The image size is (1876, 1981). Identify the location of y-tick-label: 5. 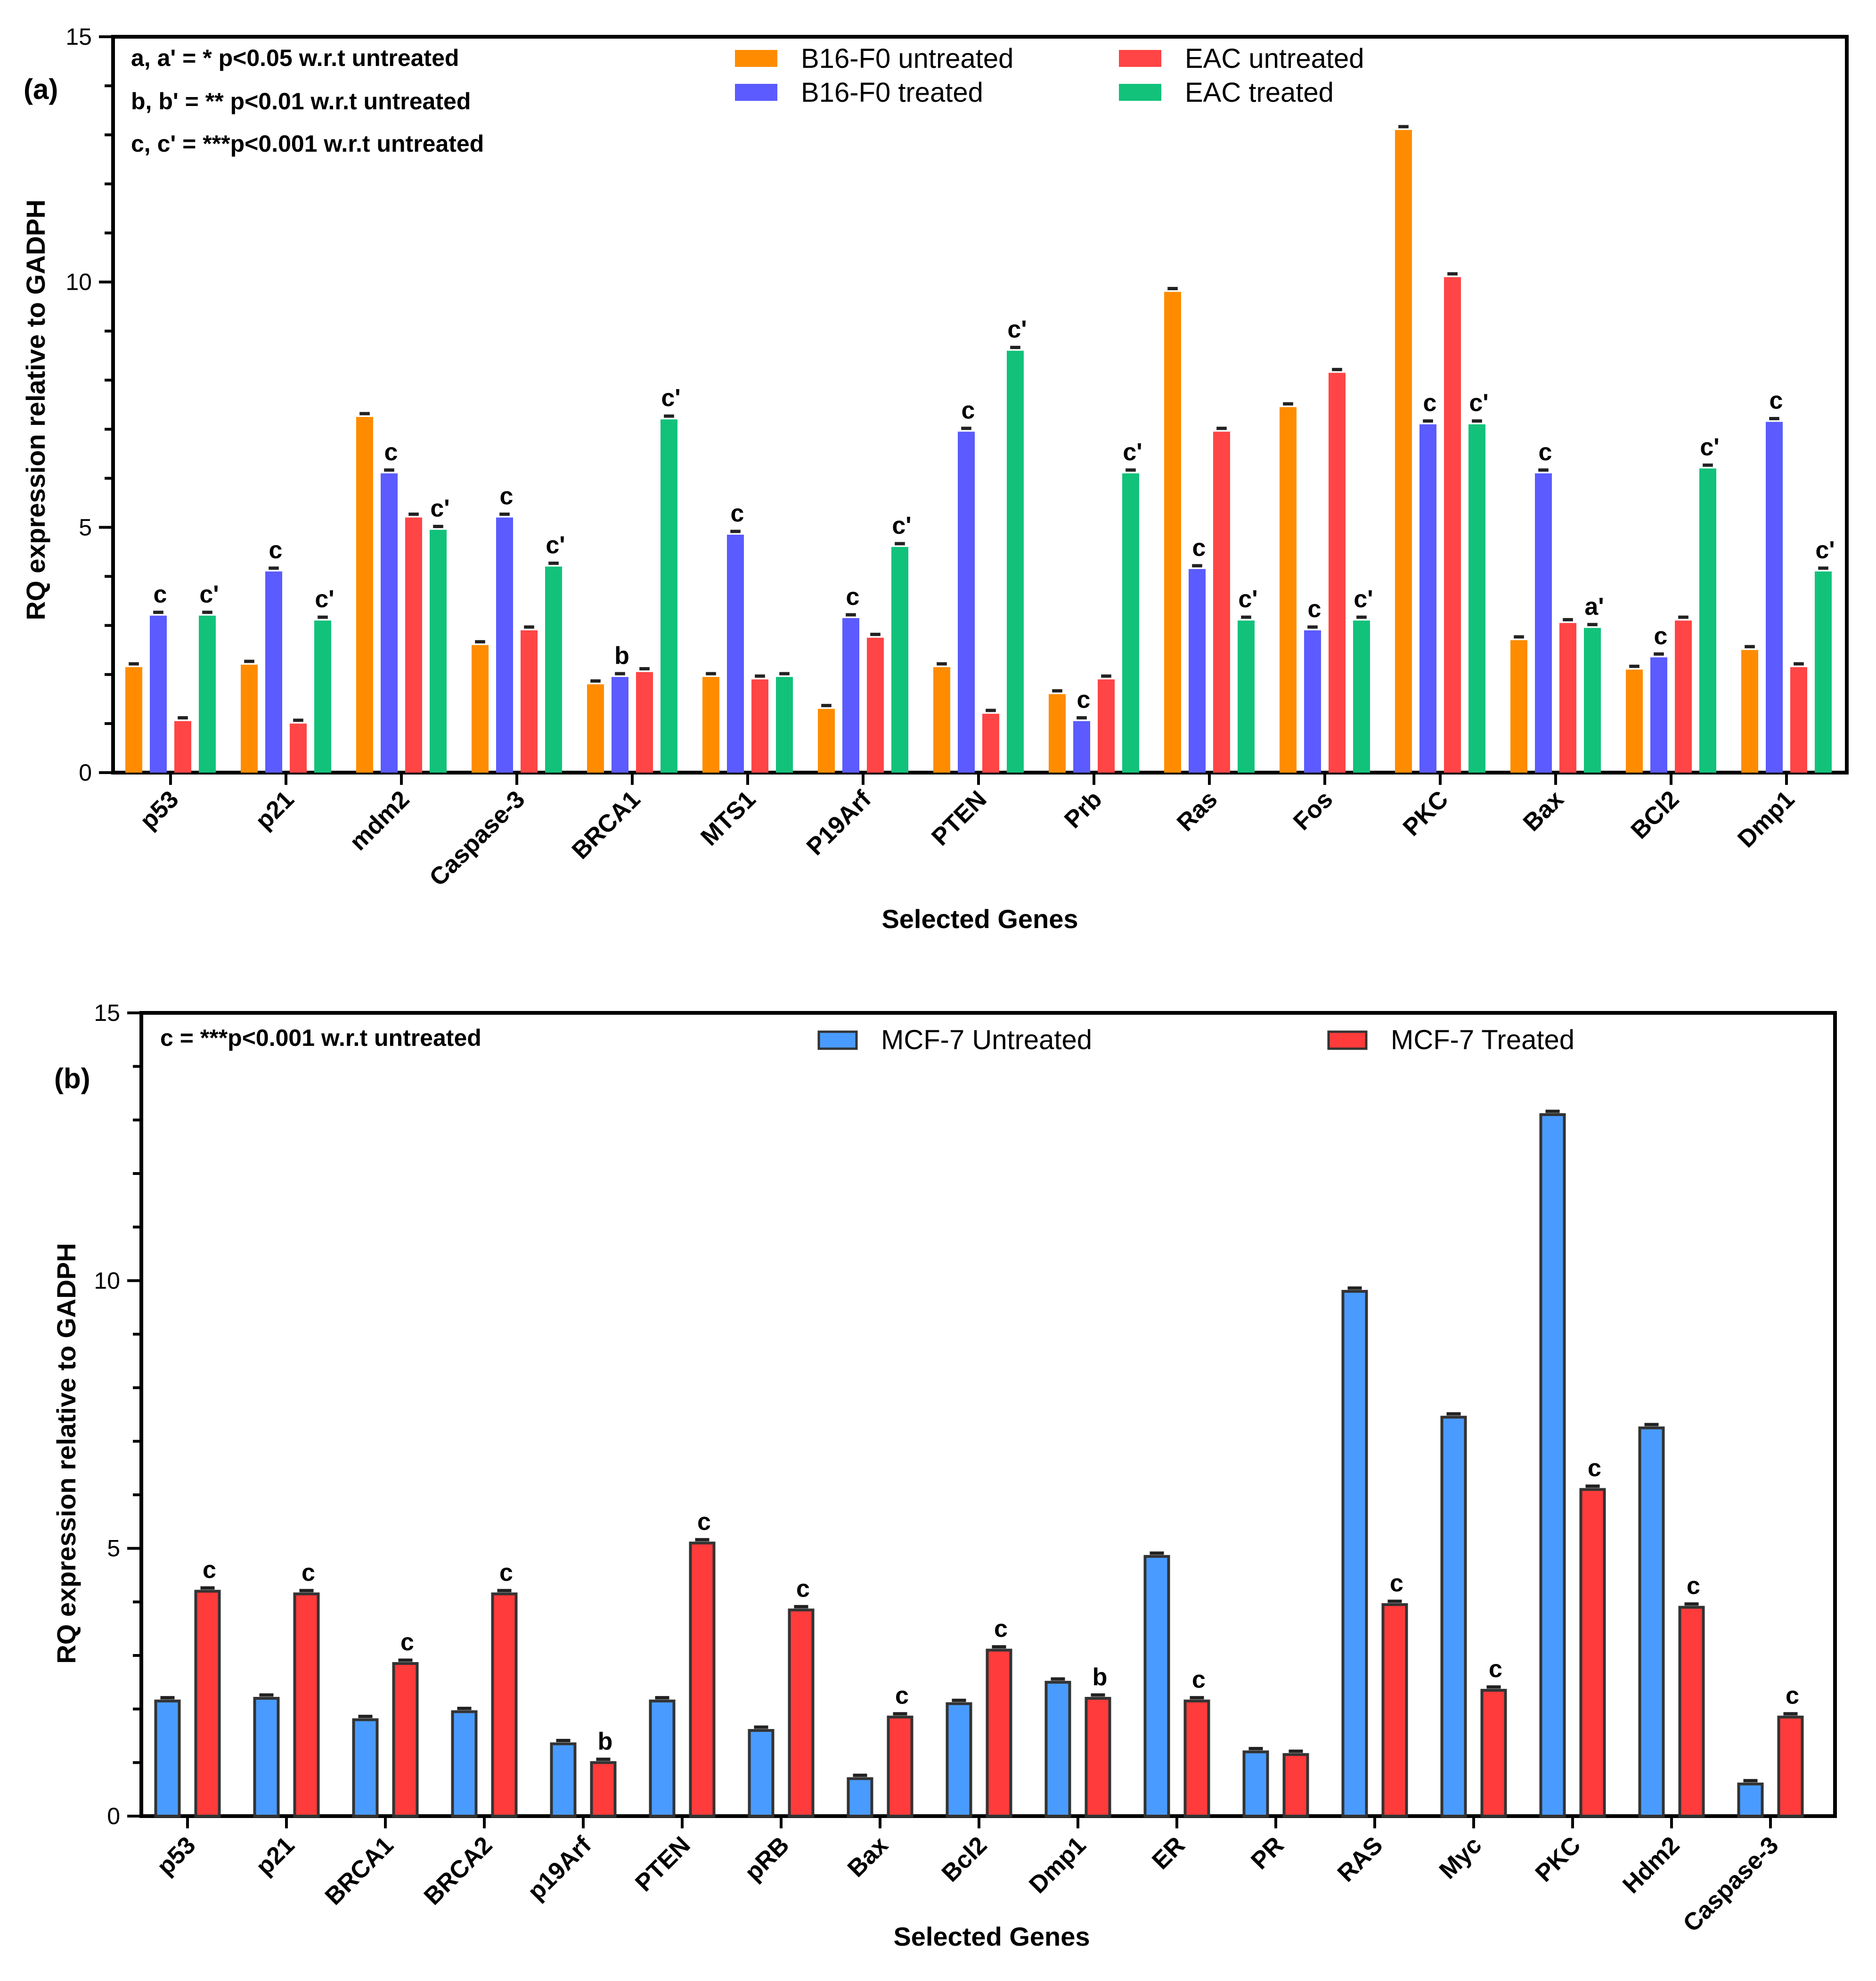
(86, 527).